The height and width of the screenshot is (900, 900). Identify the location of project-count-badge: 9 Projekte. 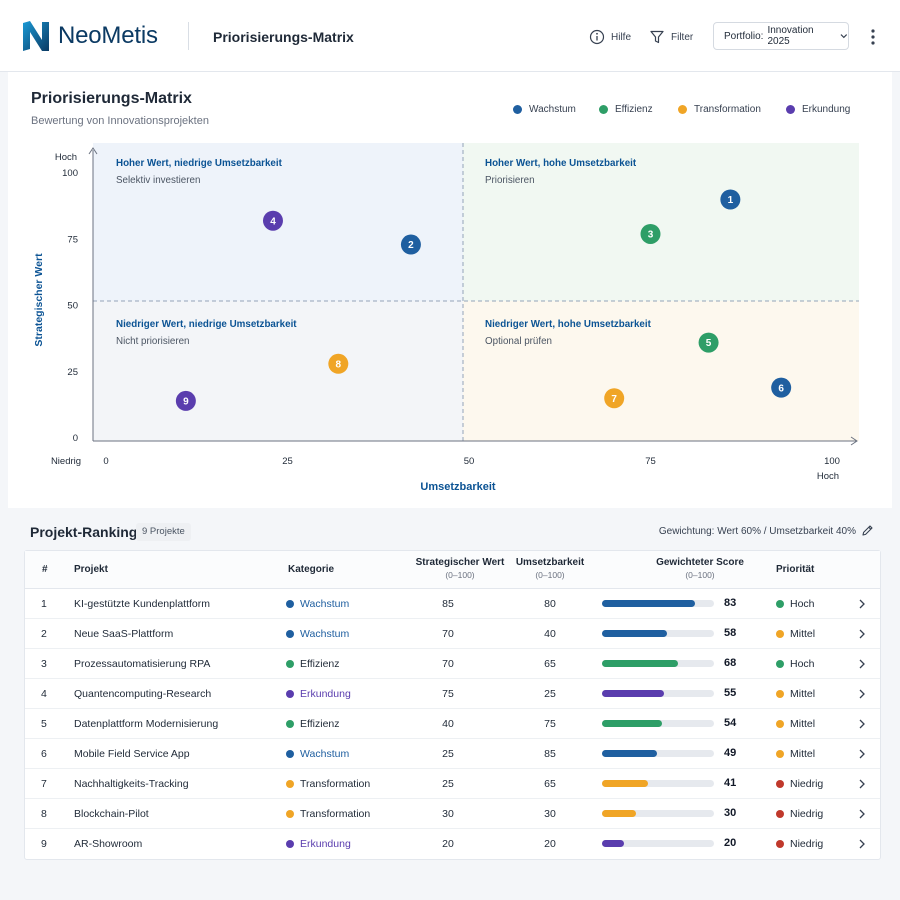
(163, 532).